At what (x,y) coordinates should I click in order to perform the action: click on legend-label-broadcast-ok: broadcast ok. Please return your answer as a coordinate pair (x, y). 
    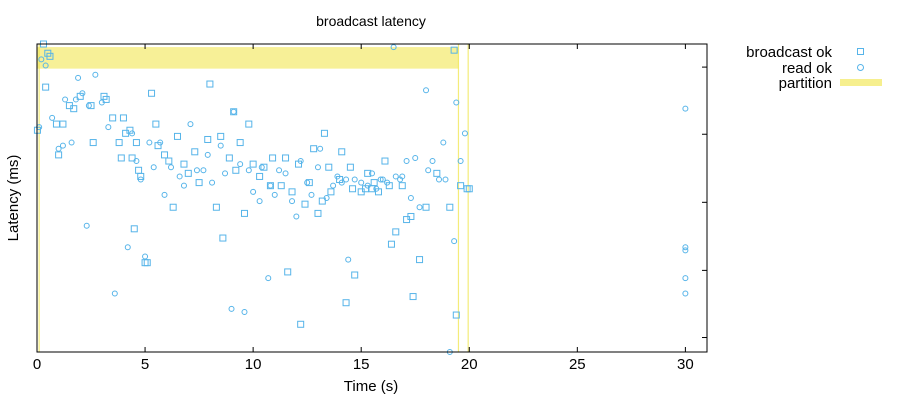
    Looking at the image, I should click on (789, 52).